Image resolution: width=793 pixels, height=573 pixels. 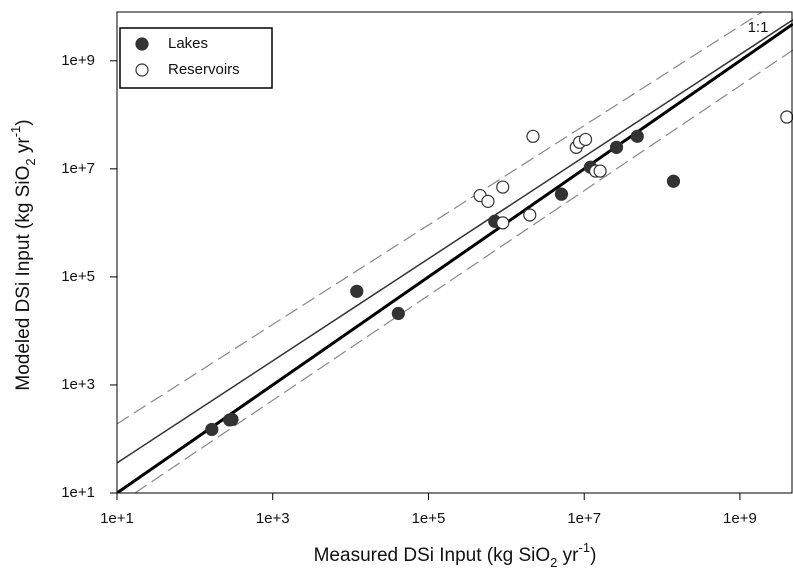 What do you see at coordinates (78, 168) in the screenshot?
I see `y-tick-label: 1e+7` at bounding box center [78, 168].